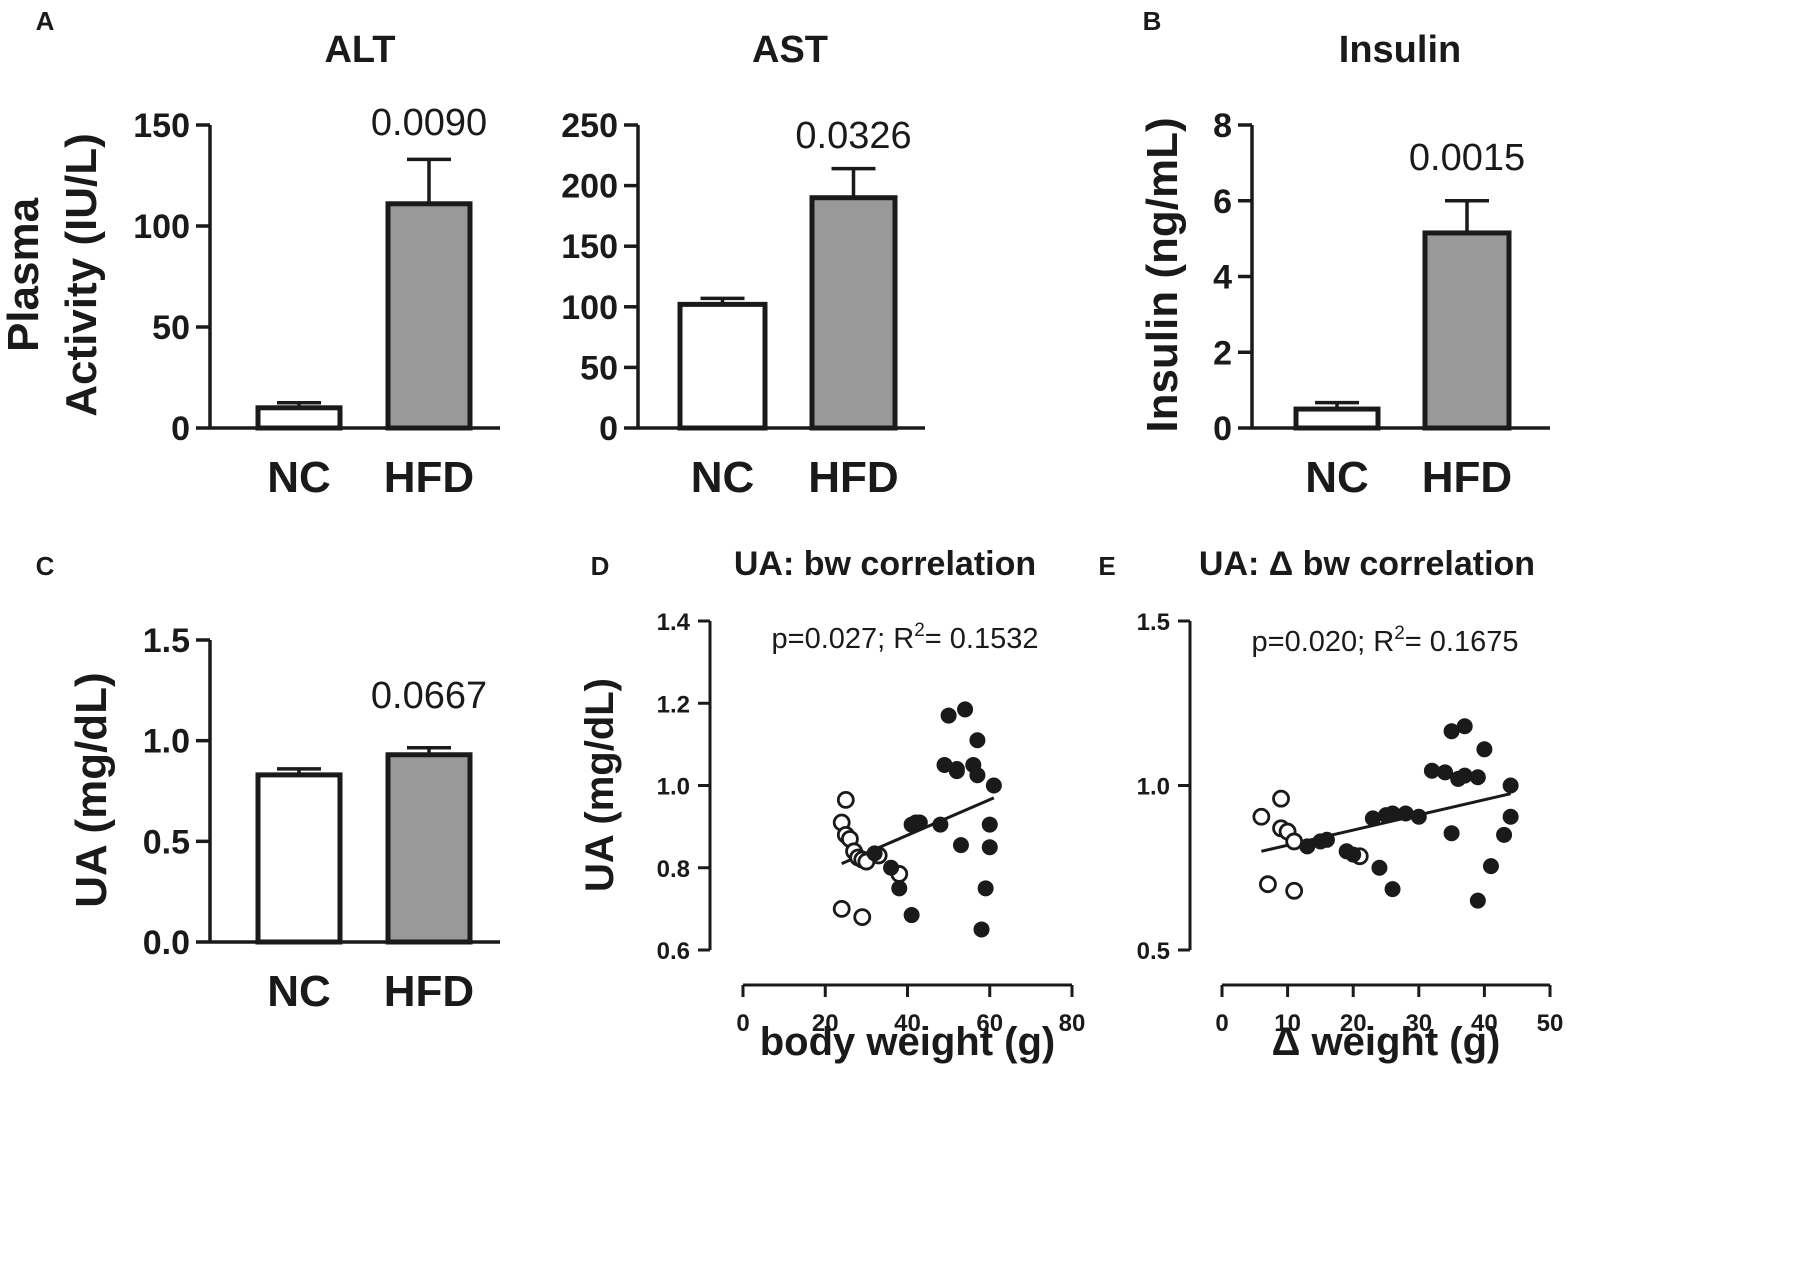 The width and height of the screenshot is (1800, 1265). I want to click on ast-category-label: HFD, so click(853, 477).